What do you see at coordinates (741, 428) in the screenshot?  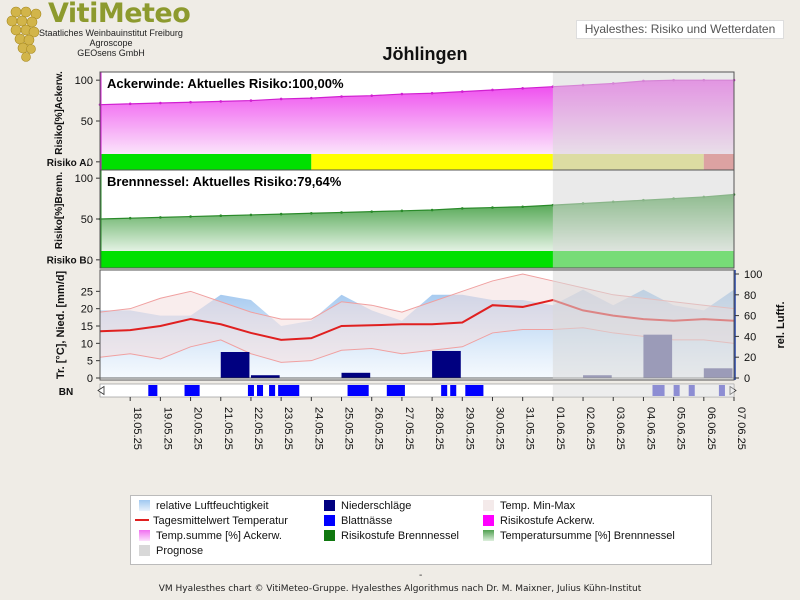 I see `xtick-label: 07.06.25` at bounding box center [741, 428].